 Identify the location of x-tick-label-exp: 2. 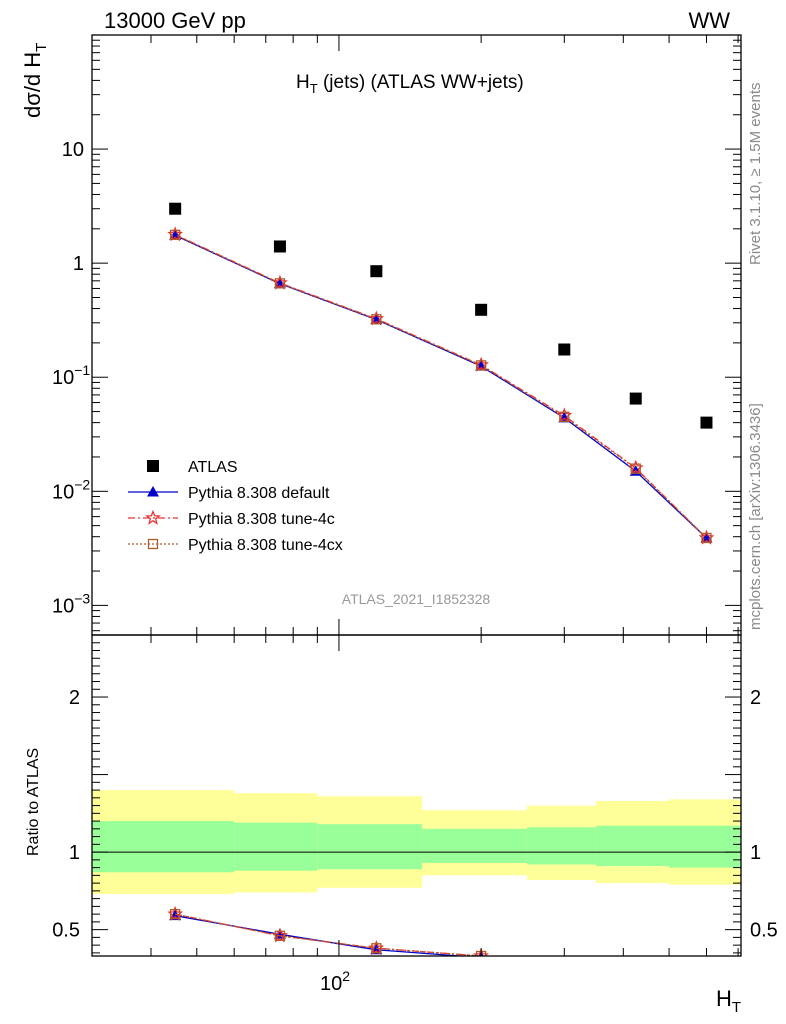
(346, 976).